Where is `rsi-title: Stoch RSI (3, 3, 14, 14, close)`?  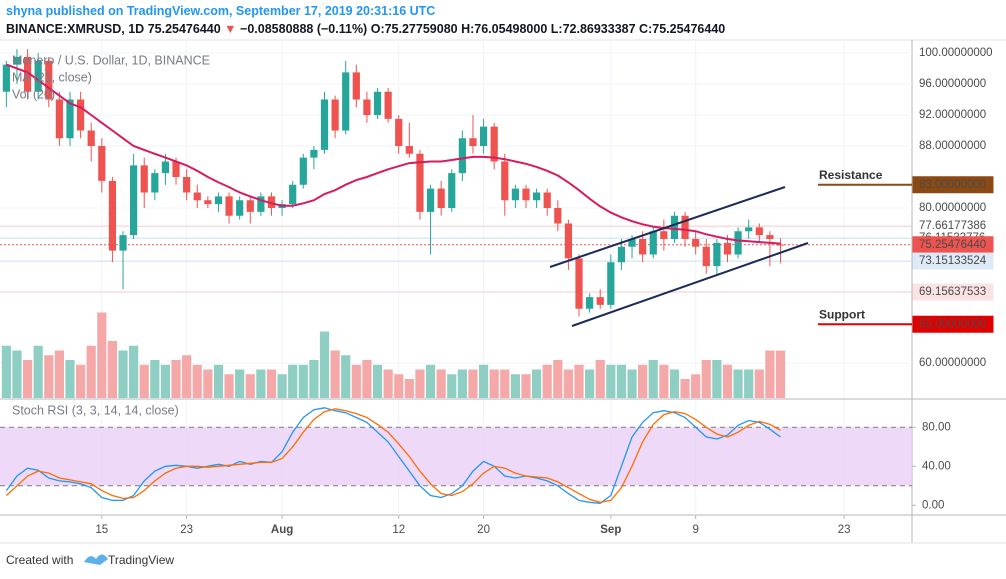 rsi-title: Stoch RSI (3, 3, 14, 14, close) is located at coordinates (95, 410).